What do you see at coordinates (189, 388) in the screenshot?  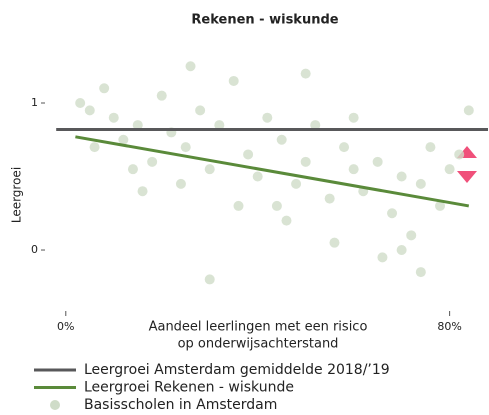 I see `legend-label: Leergroei Rekenen - wiskunde` at bounding box center [189, 388].